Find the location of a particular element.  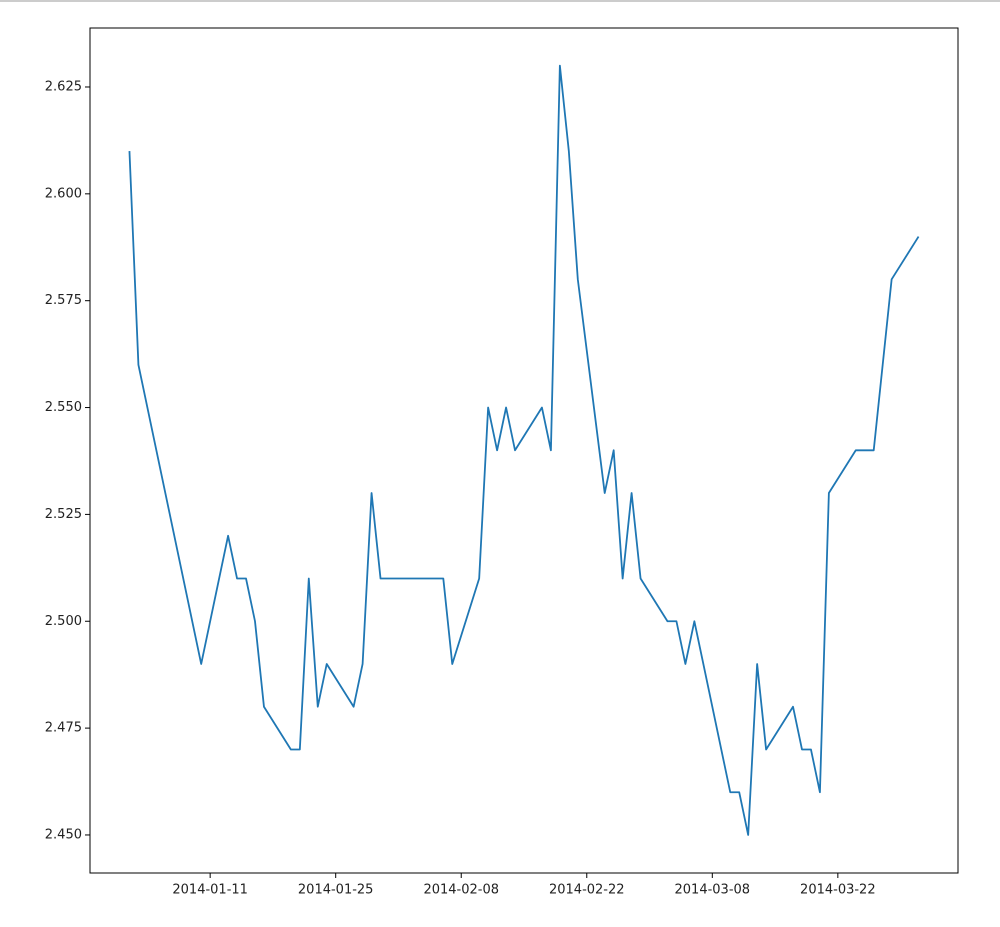

y-tick-label: 2.550 is located at coordinates (63, 407).